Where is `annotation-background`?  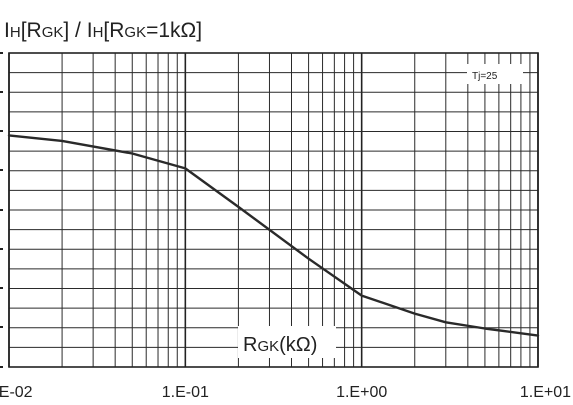
annotation-background is located at coordinates (495, 74).